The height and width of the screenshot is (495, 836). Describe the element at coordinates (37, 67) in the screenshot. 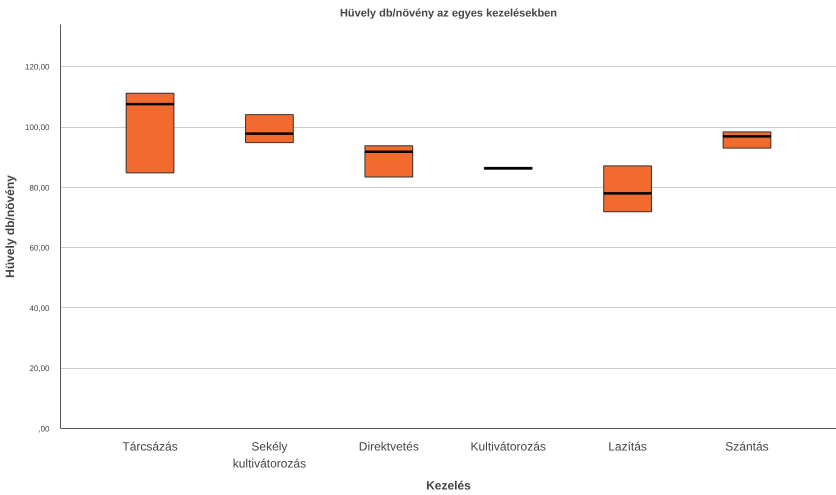

I see `y-tick-label: 120,00` at that location.